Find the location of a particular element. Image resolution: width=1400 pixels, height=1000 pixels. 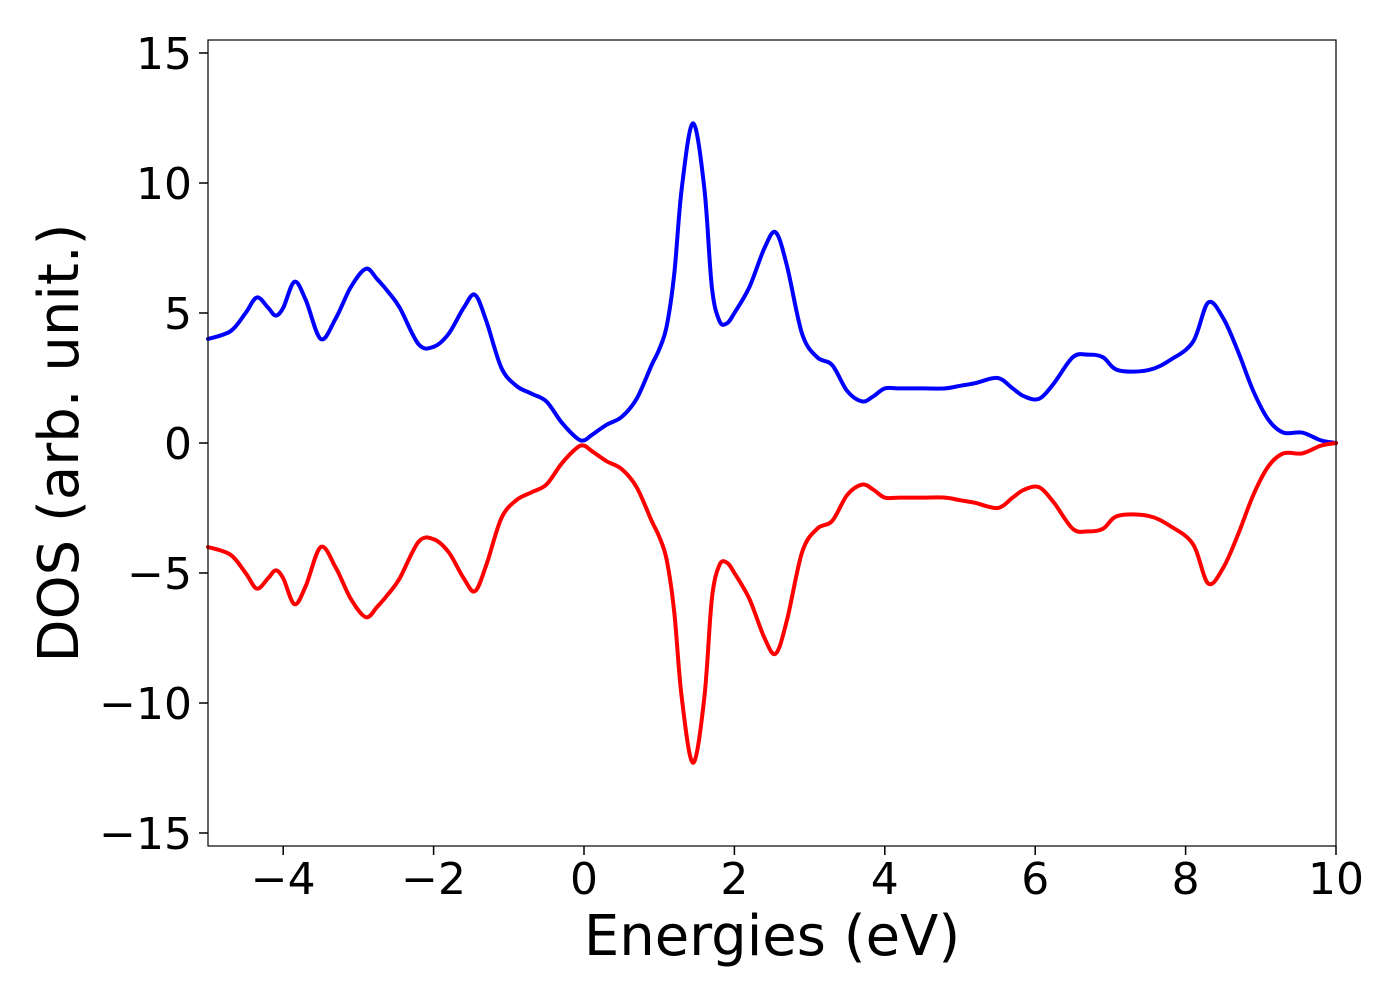

x-axis-label: Energies (eV) is located at coordinates (772, 936).